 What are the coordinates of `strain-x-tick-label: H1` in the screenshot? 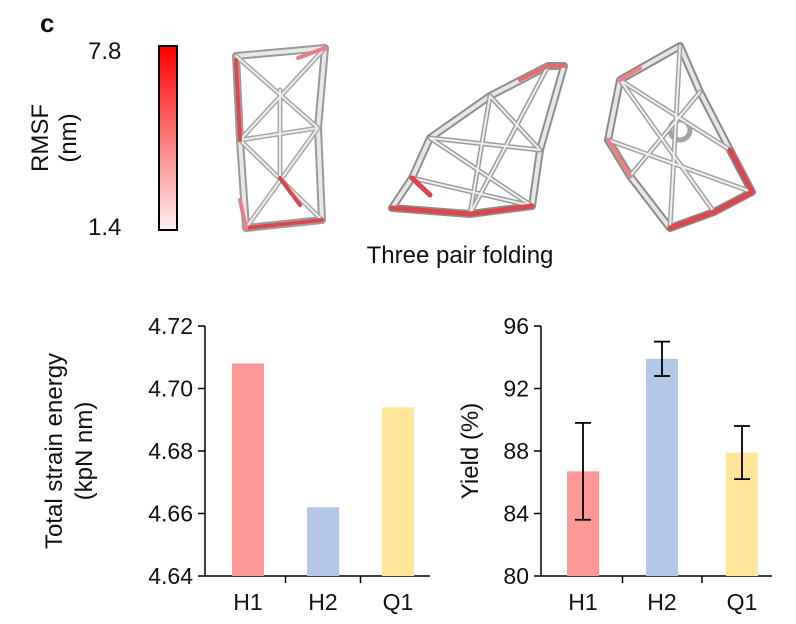 It's located at (247, 602).